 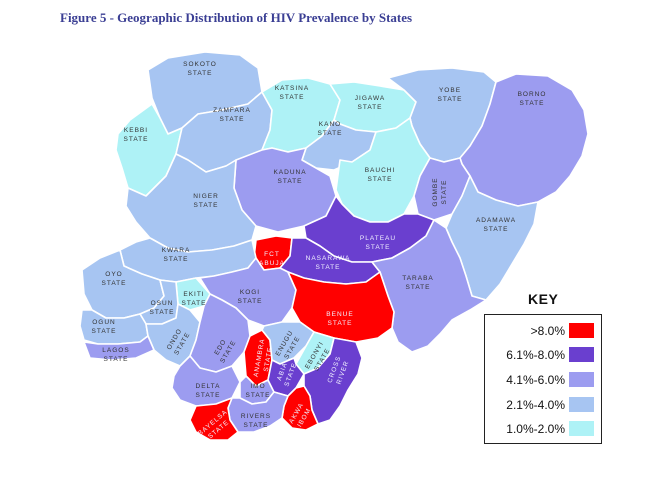 What do you see at coordinates (339, 319) in the screenshot?
I see `state-label-benue: BENUE STATE` at bounding box center [339, 319].